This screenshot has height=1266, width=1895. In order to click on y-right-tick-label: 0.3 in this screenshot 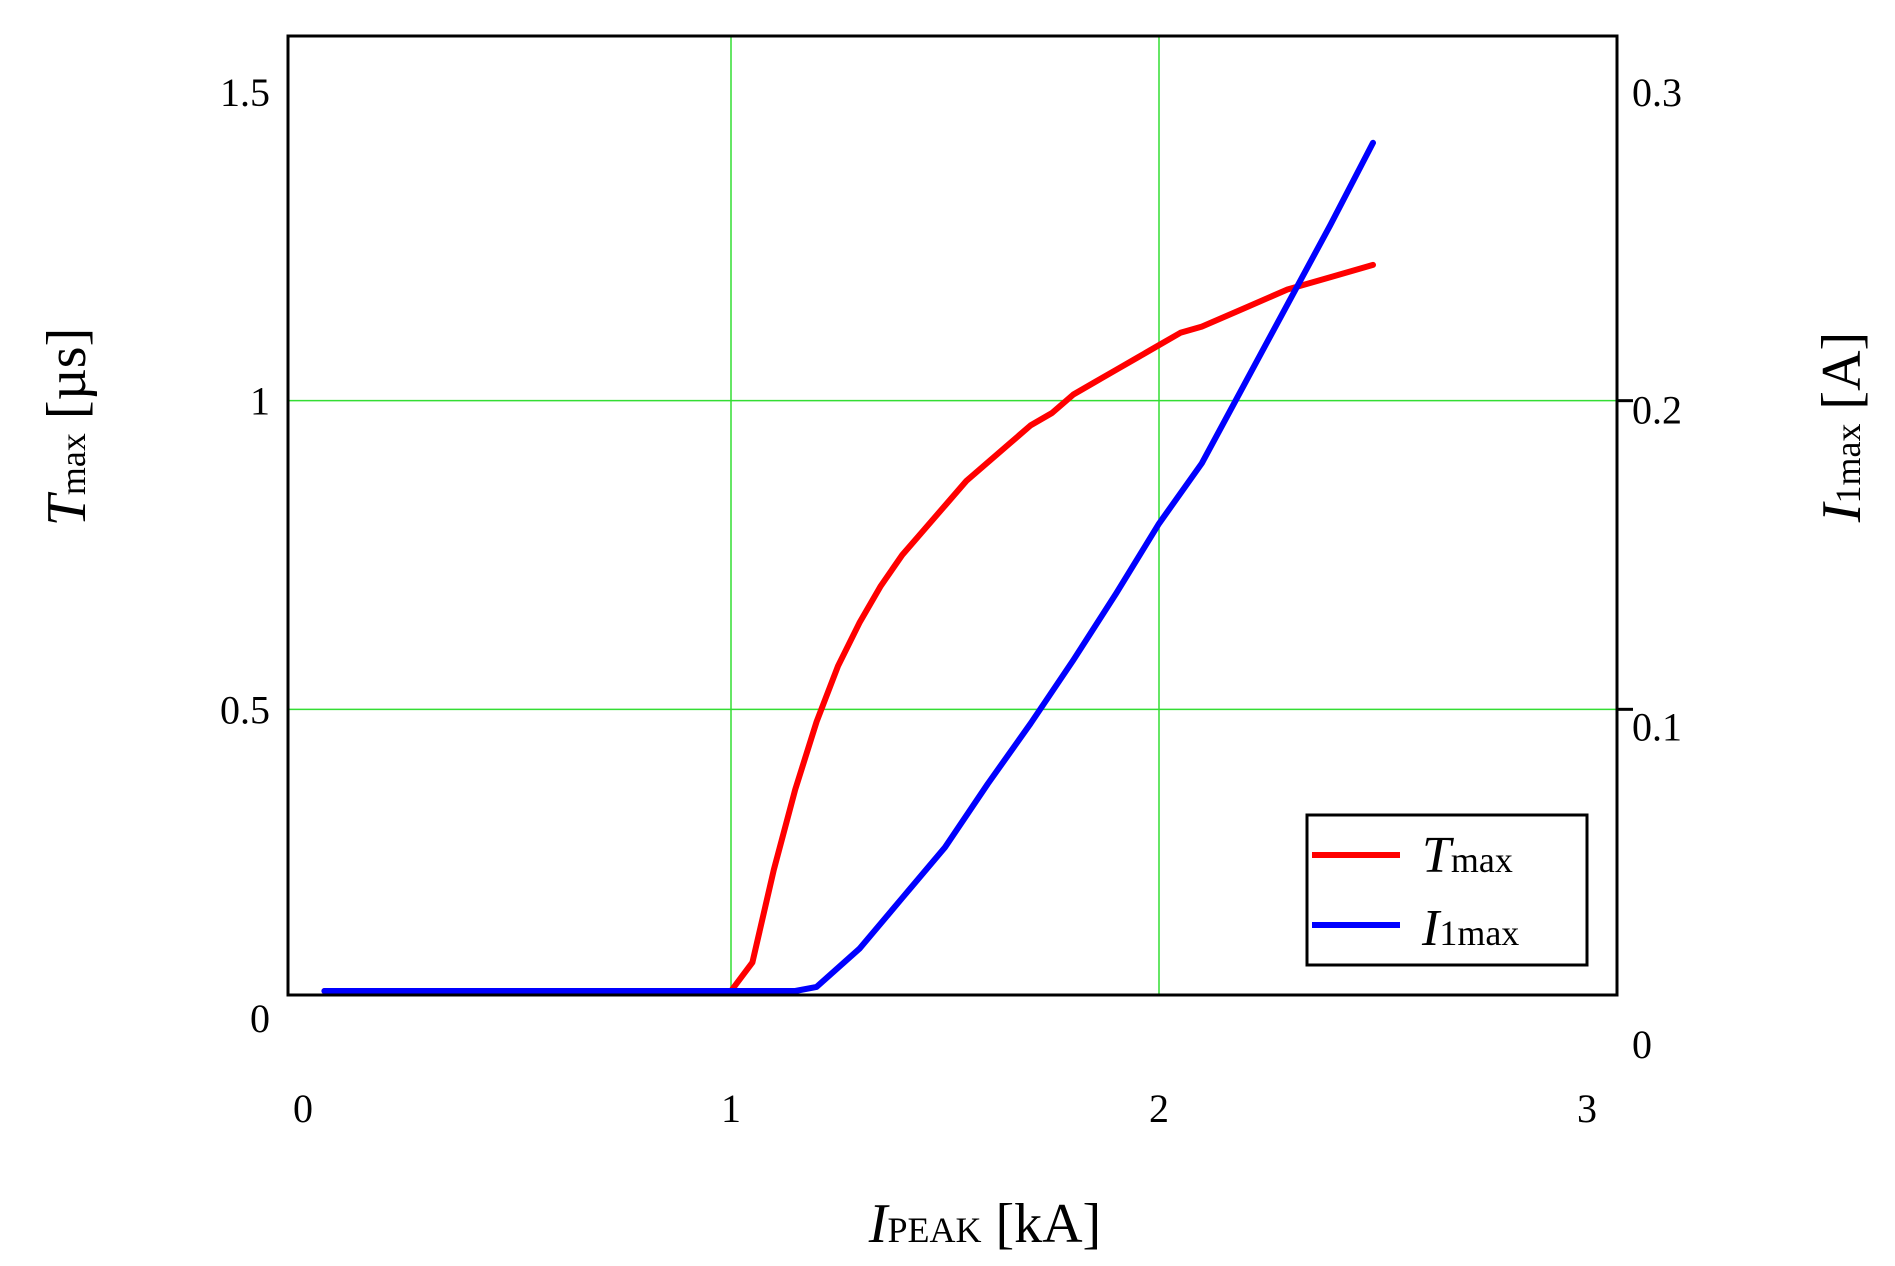, I will do `click(1657, 92)`.